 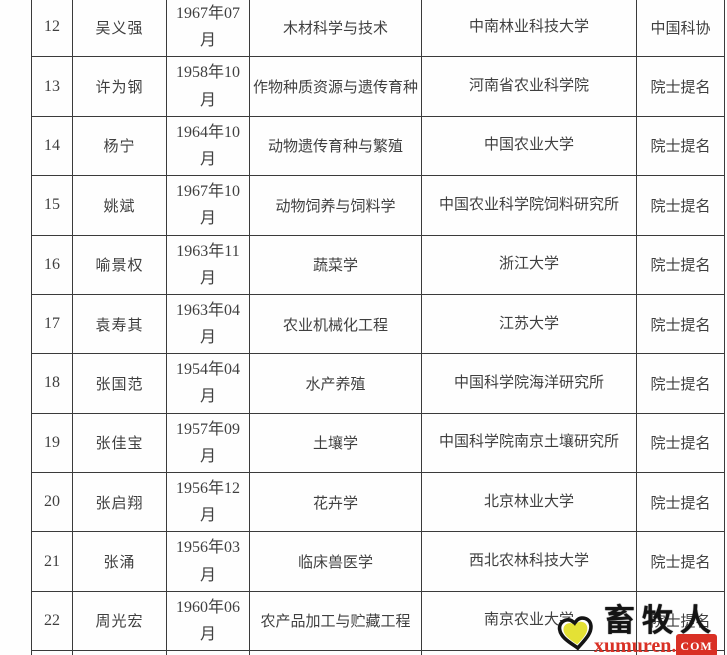 I want to click on organization-cell: 中国农业大学, so click(x=529, y=146).